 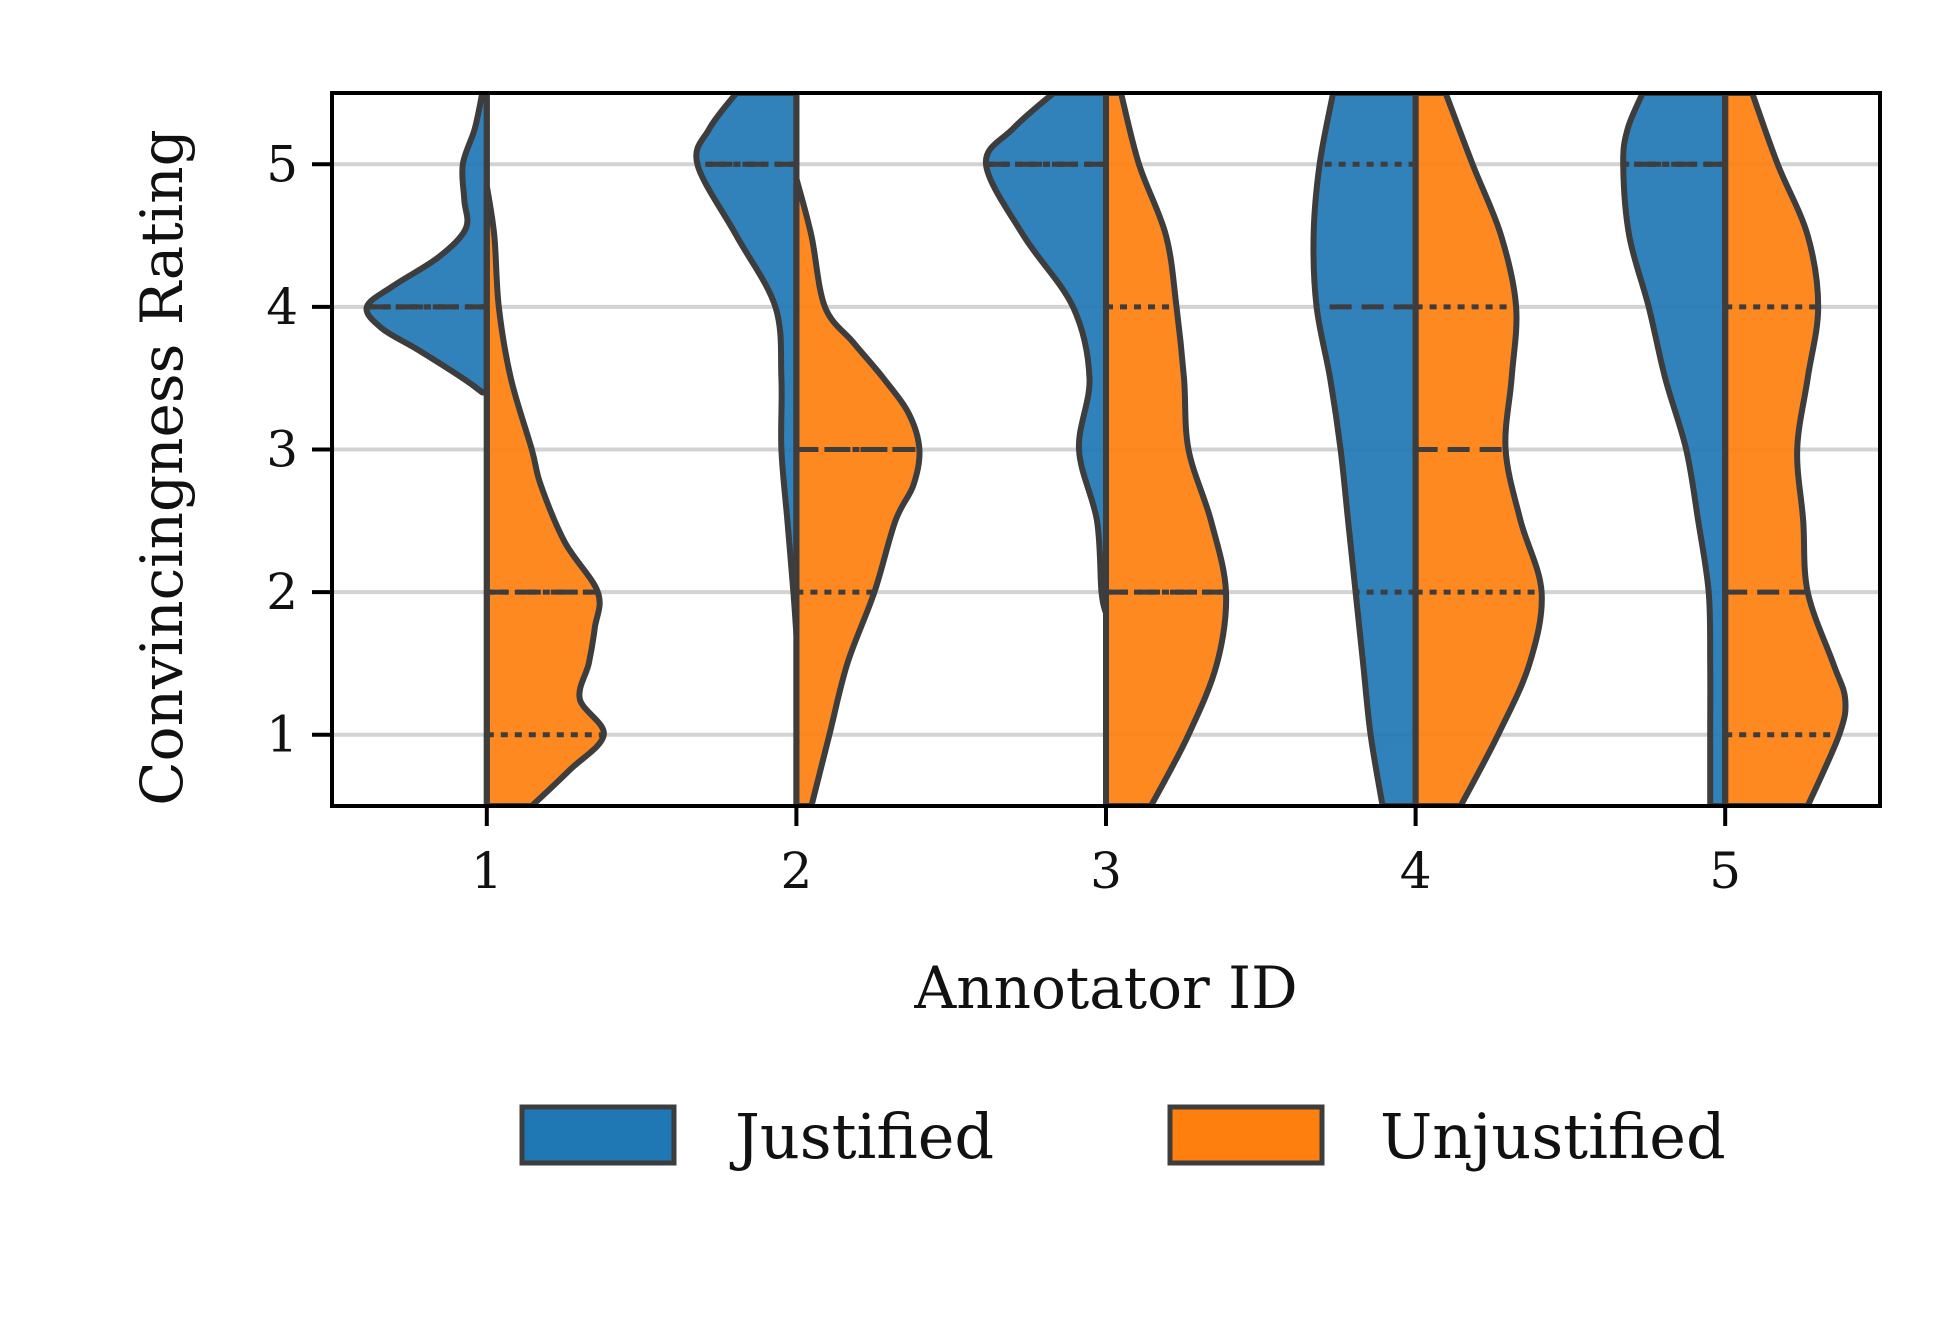 I want to click on legend-label-justified: Justified, so click(x=861, y=1136).